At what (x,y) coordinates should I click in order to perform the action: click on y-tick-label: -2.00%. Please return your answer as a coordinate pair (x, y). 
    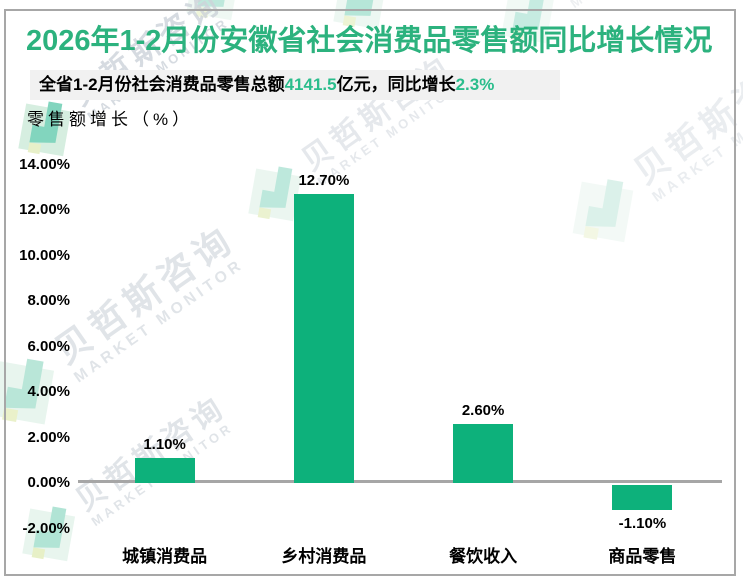
    Looking at the image, I should click on (46, 528).